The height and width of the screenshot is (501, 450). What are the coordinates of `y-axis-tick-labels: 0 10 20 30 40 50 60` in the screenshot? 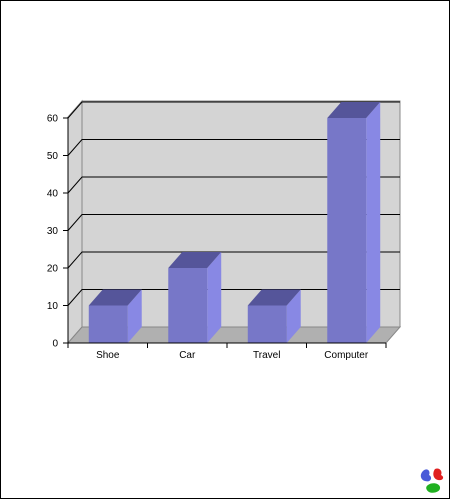 It's located at (53, 232).